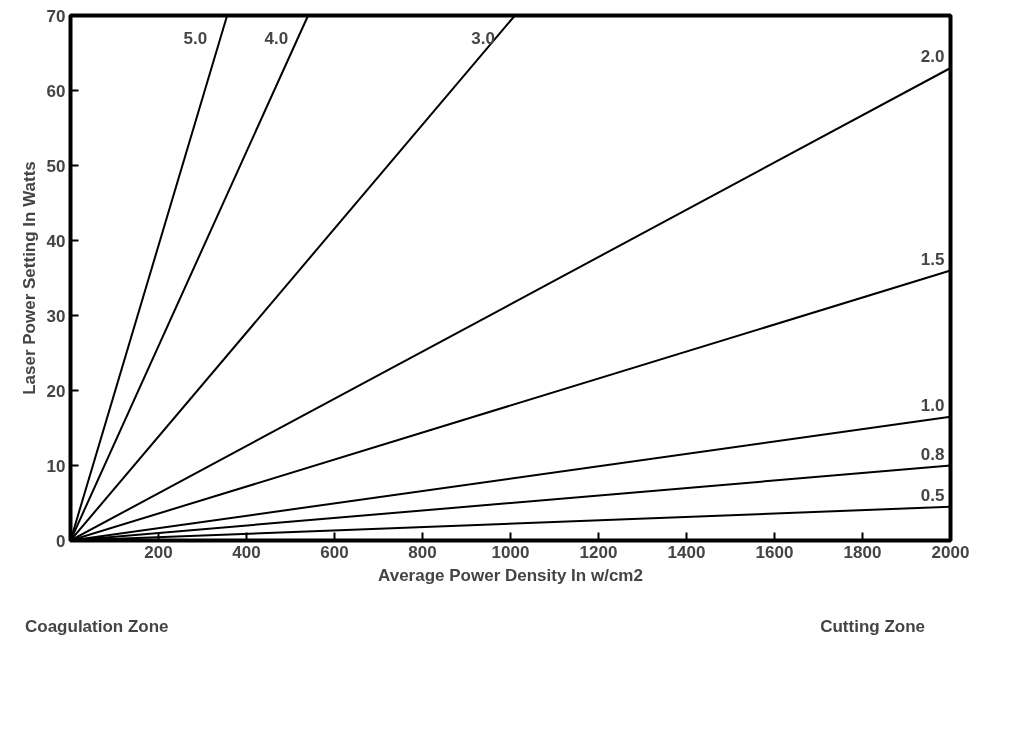 The height and width of the screenshot is (733, 1027). Describe the element at coordinates (932, 56) in the screenshot. I see `series-label: 2.0` at that location.